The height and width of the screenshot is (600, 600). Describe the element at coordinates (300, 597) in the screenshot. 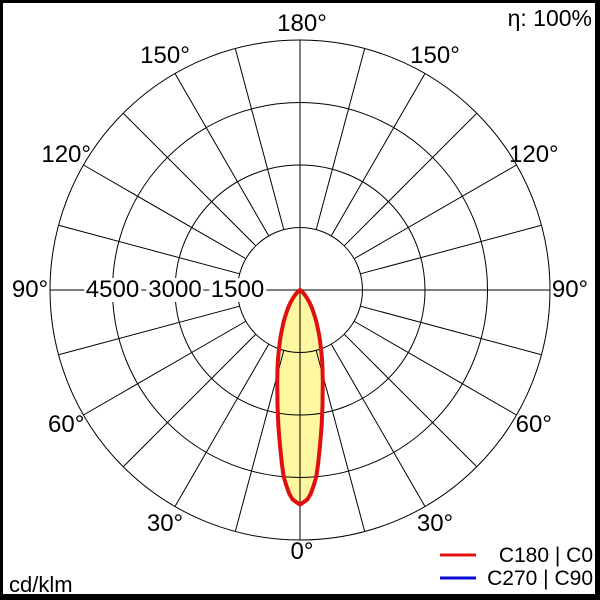

I see `frame-border-bottom` at that location.